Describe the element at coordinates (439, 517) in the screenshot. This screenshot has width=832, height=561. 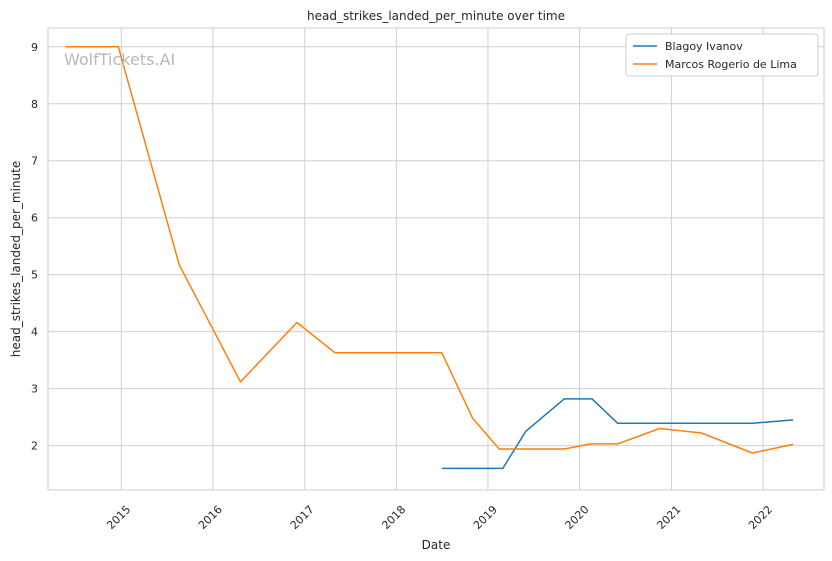
I see `x-tick-labels: 2015 2016 2017 2018 2019 2020 2021 2022` at that location.